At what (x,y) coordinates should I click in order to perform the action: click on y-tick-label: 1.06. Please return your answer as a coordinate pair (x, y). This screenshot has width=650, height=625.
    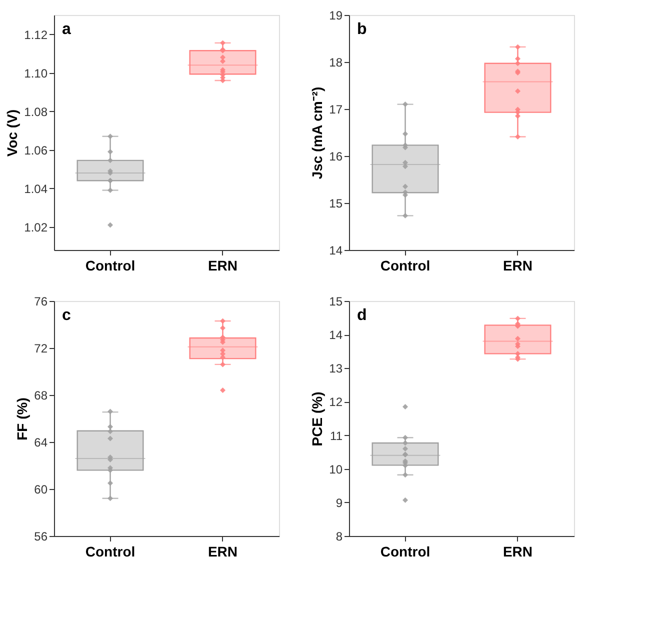
    Looking at the image, I should click on (36, 150).